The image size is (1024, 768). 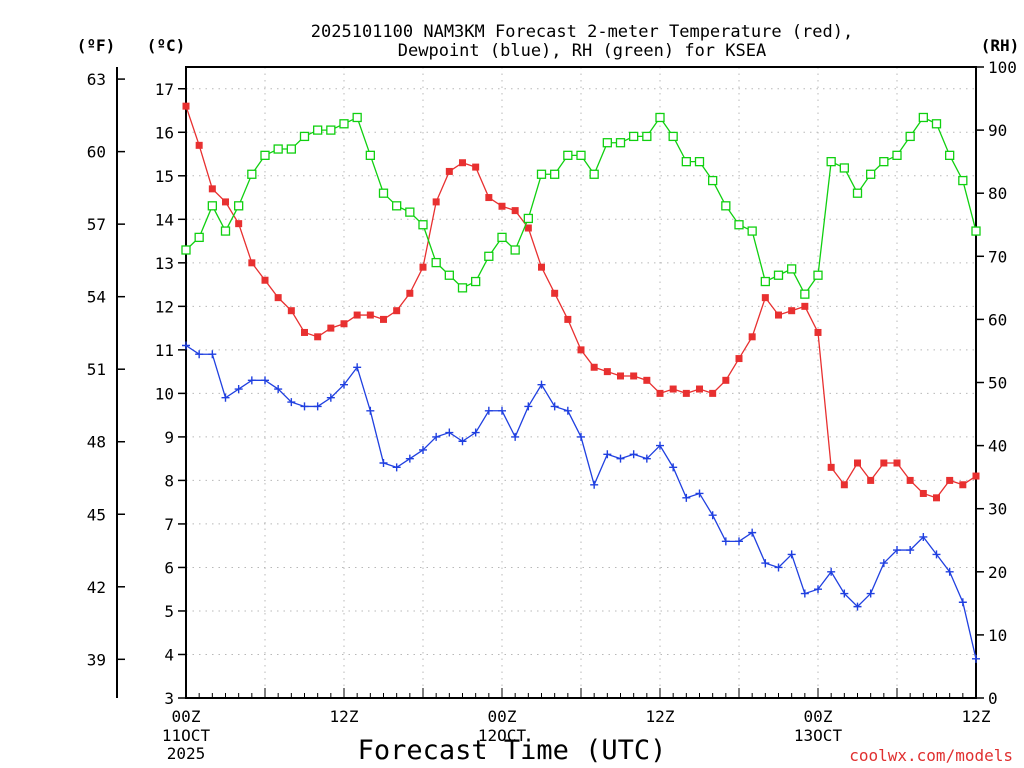 I want to click on rh-tick-label: 80, so click(x=997, y=193).